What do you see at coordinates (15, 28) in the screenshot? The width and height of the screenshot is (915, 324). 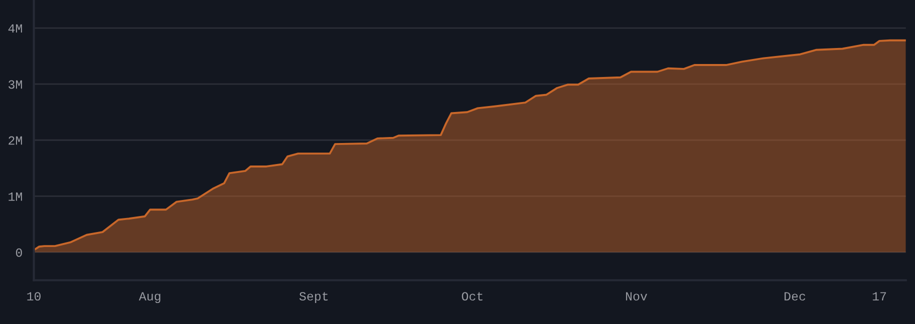 I see `y-tick-label: 4M` at bounding box center [15, 28].